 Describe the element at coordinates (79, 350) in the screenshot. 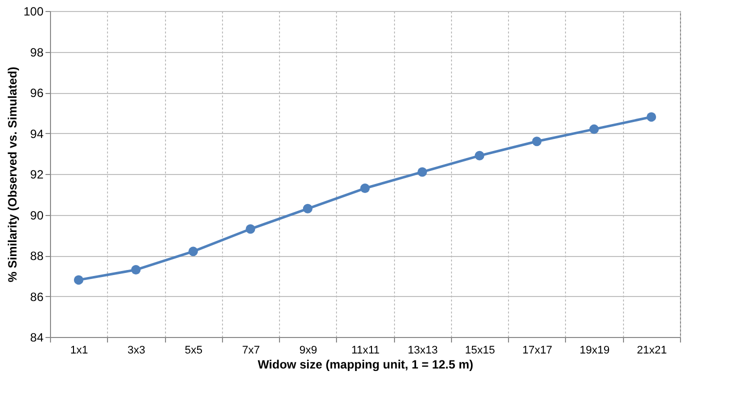

I see `x-tick-label: 1x1` at that location.